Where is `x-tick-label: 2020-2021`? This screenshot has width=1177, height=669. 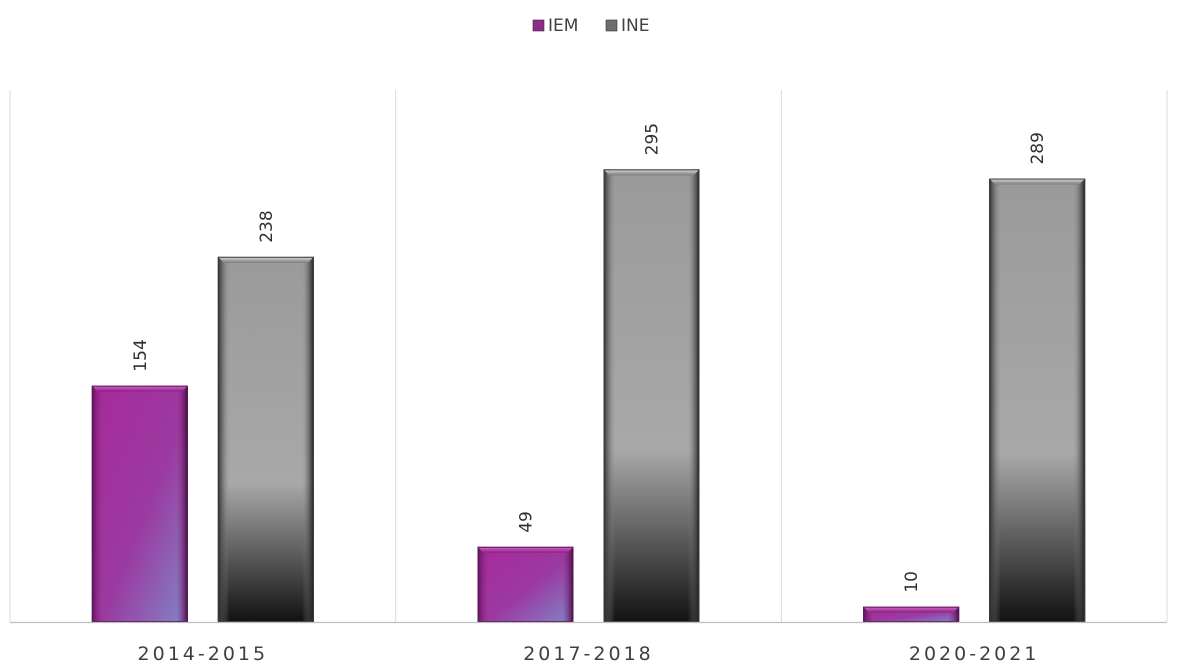 x-tick-label: 2020-2021 is located at coordinates (974, 654).